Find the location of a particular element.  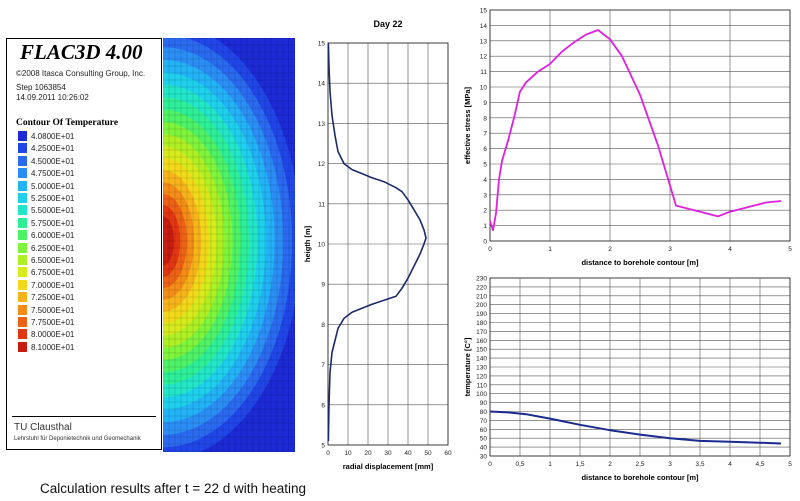

plot-frame is located at coordinates (388, 244).